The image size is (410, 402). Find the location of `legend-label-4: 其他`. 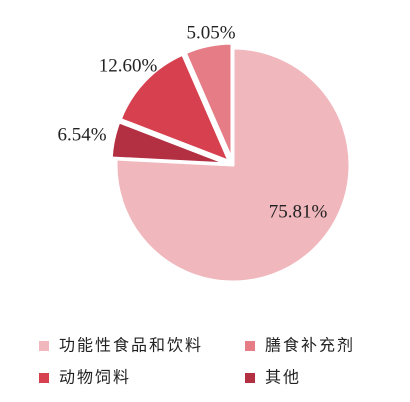

legend-label-4: 其他 is located at coordinates (283, 377).